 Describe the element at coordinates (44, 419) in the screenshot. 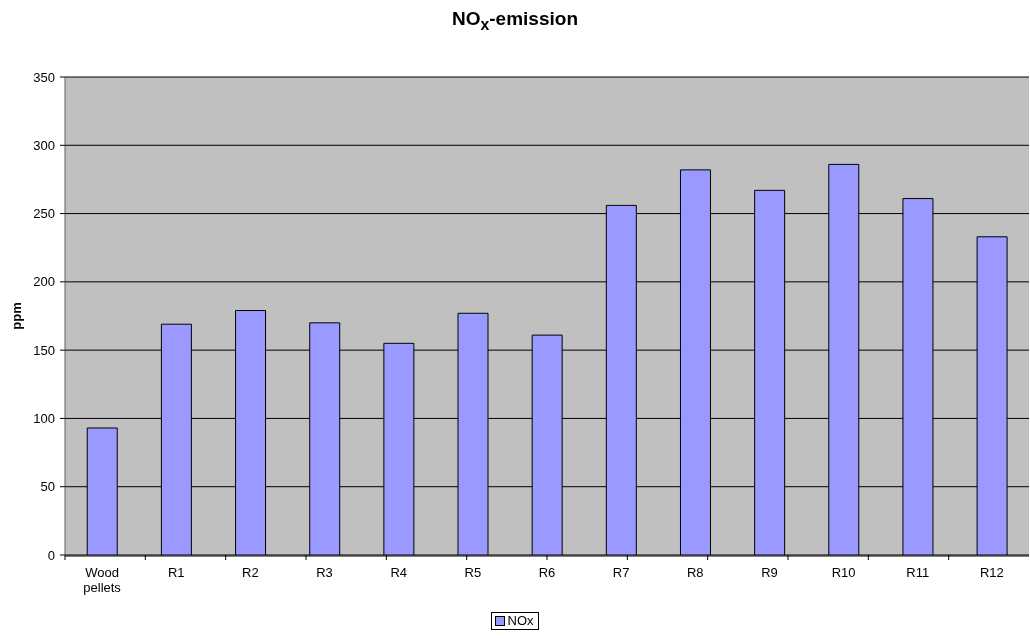

I see `y-tick-label: 100` at that location.